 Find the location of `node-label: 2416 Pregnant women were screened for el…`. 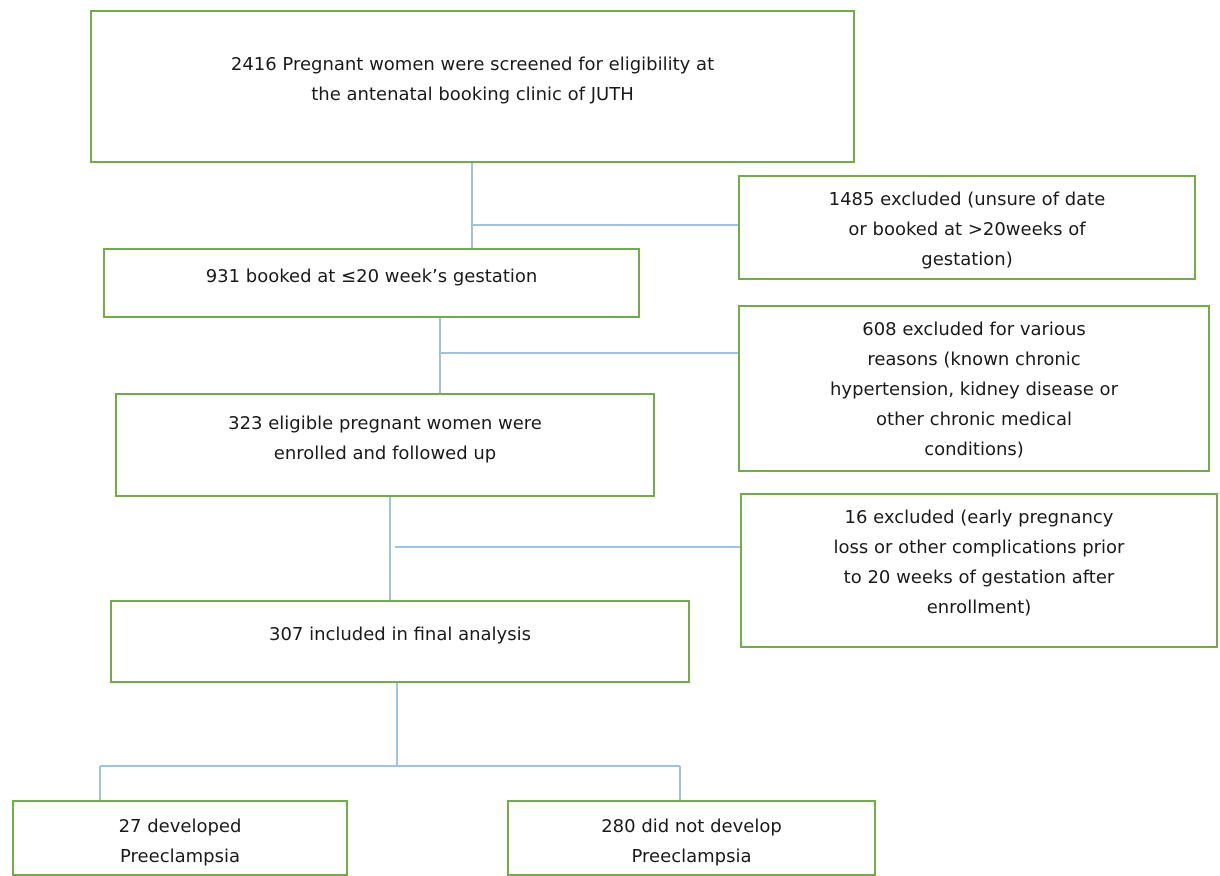

node-label: 2416 Pregnant women were screened for el… is located at coordinates (472, 64).